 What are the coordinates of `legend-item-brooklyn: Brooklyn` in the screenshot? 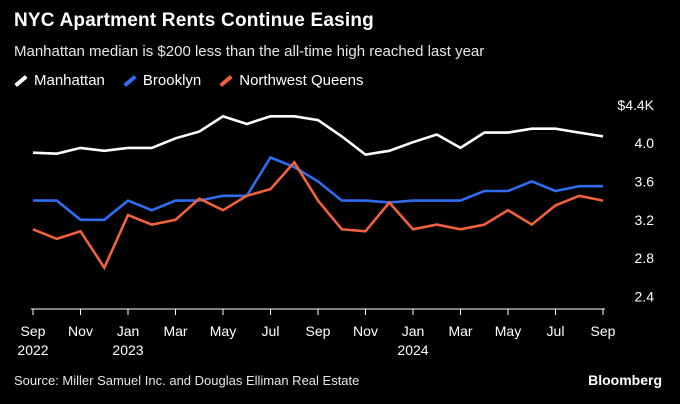 It's located at (162, 80).